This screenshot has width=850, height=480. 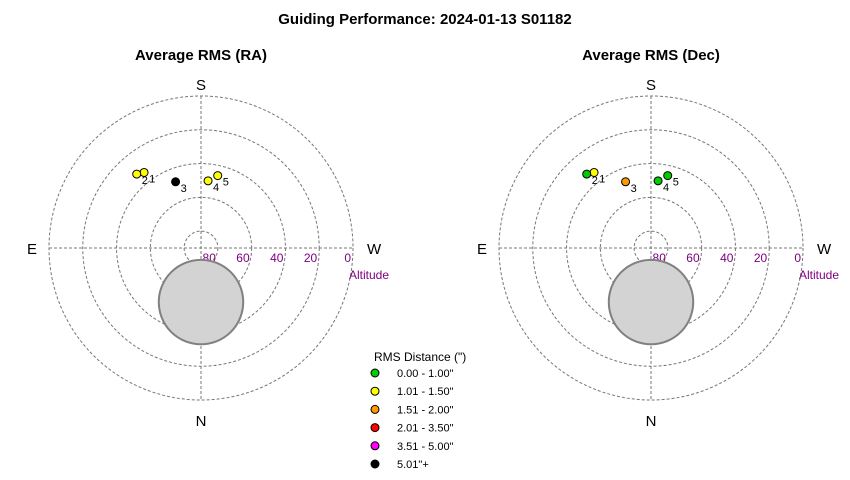 What do you see at coordinates (425, 447) in the screenshot?
I see `legend-entry-label: 3.51 - 5.00"` at bounding box center [425, 447].